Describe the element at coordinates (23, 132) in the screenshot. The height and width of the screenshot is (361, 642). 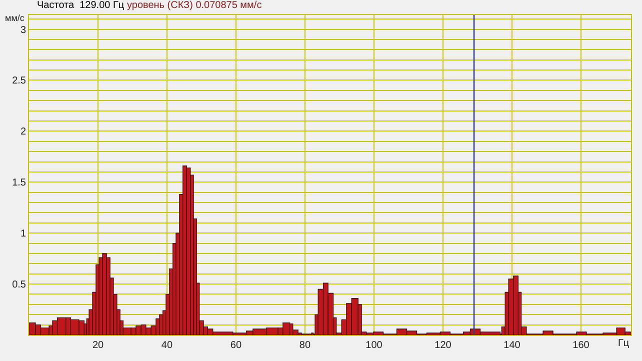
I see `y-tick-label: 2` at that location.